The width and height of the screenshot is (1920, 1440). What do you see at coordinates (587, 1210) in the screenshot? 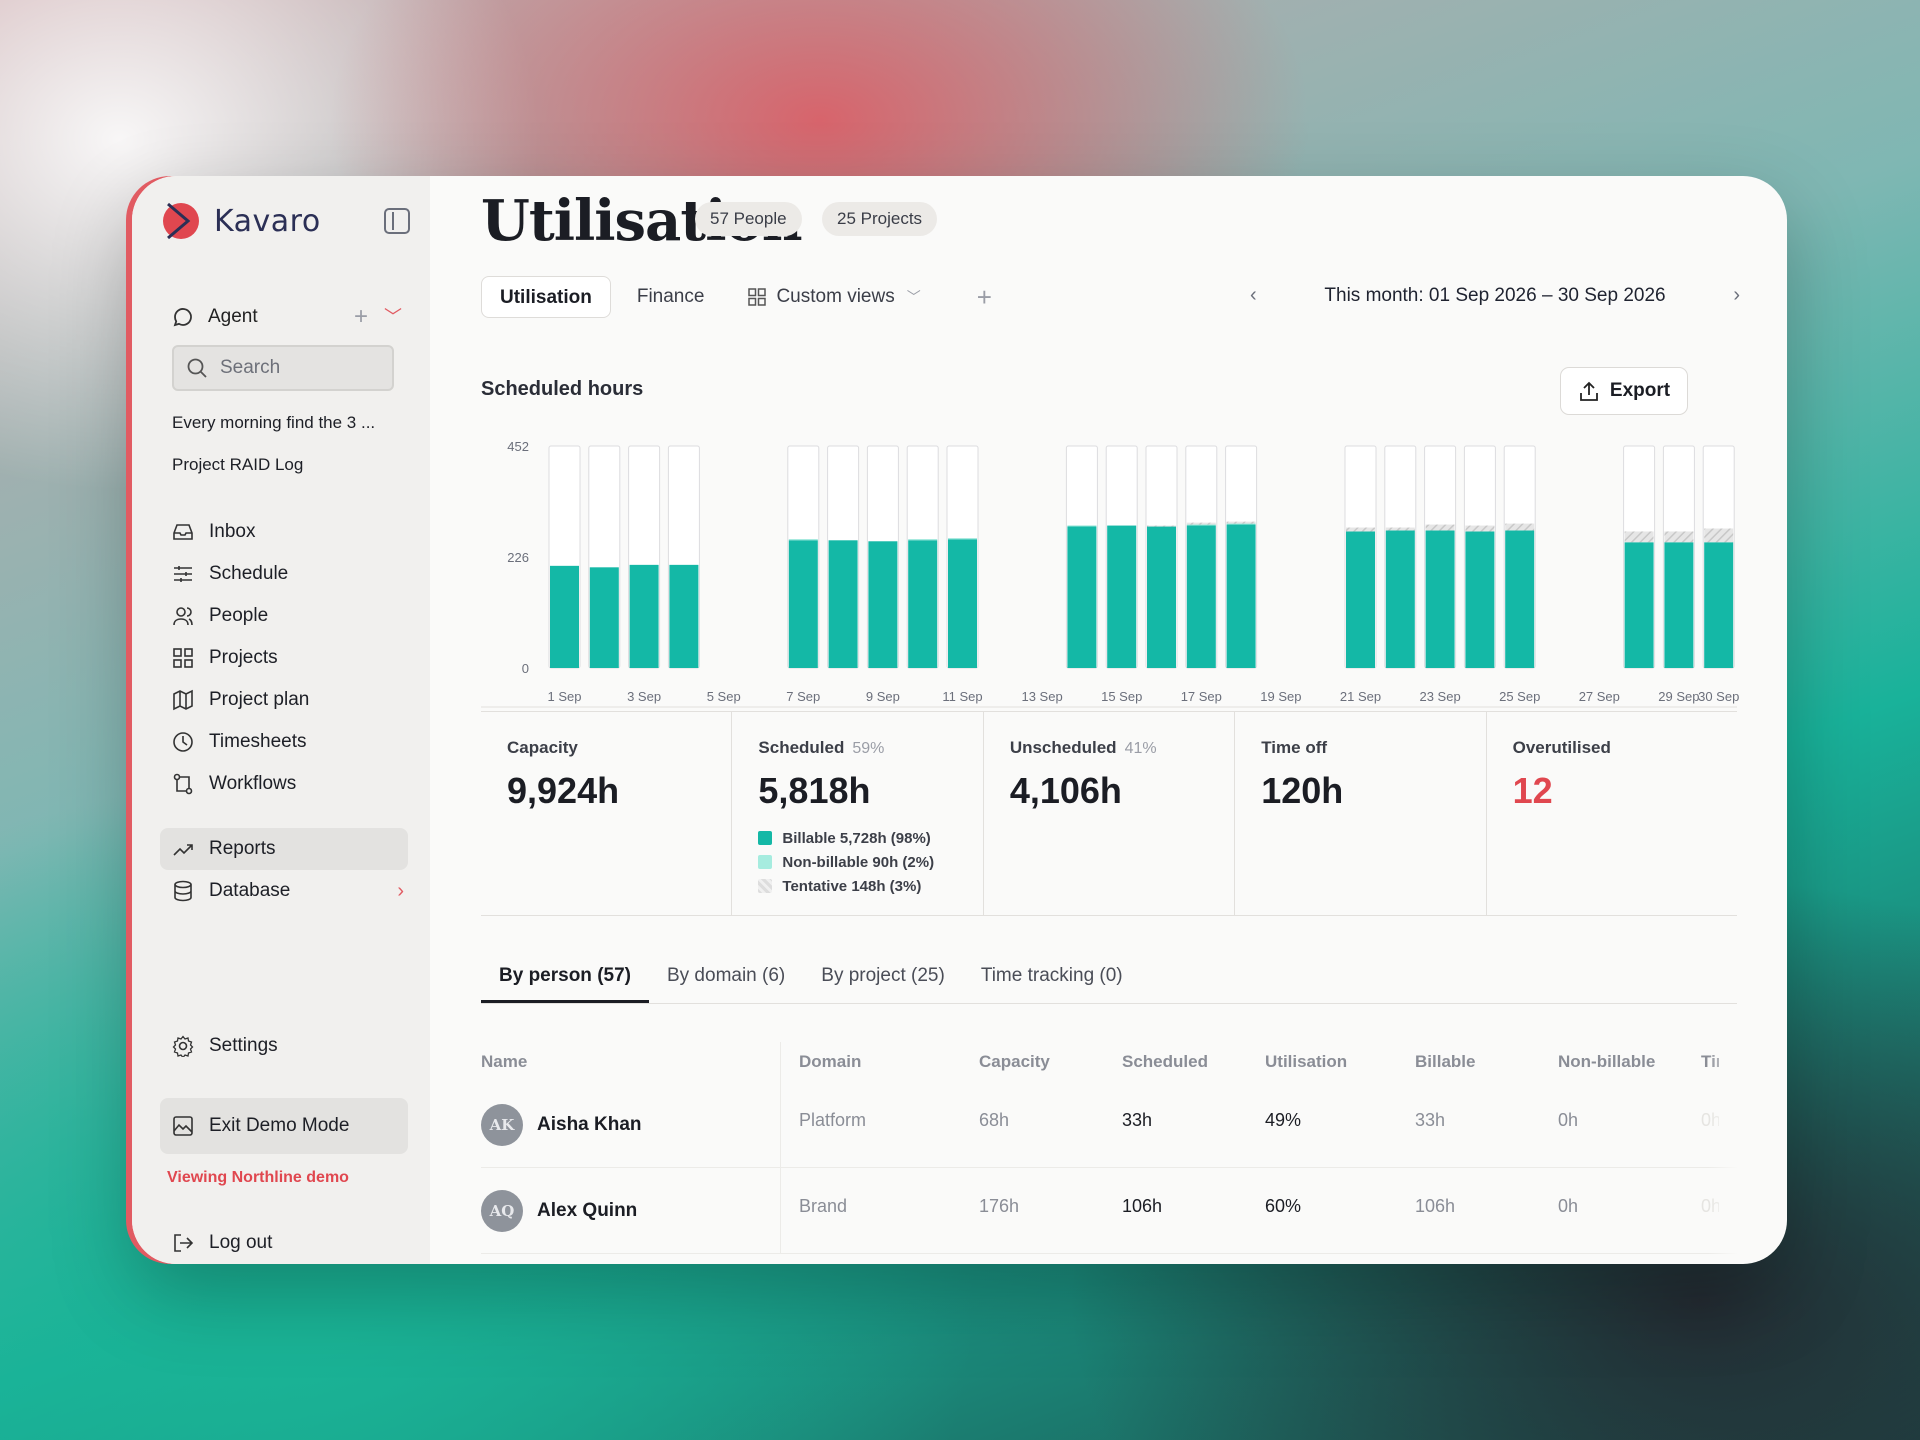
I see `person-name: Alex Quinn` at bounding box center [587, 1210].